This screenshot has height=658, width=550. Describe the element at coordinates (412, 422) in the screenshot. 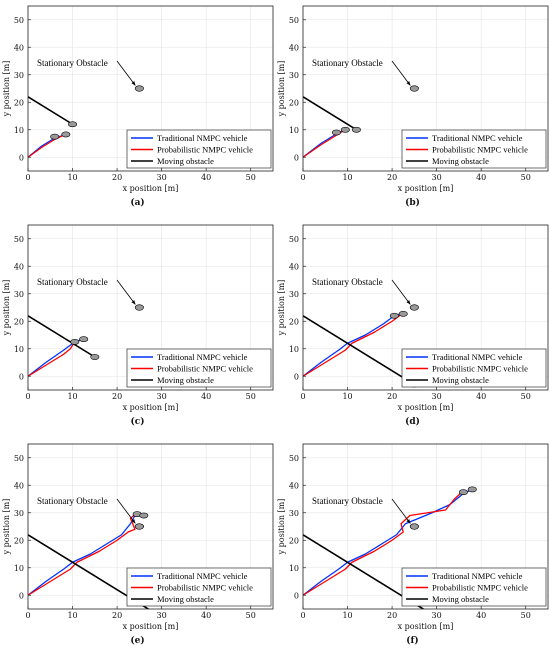

I see `panel-caption: (d)` at that location.